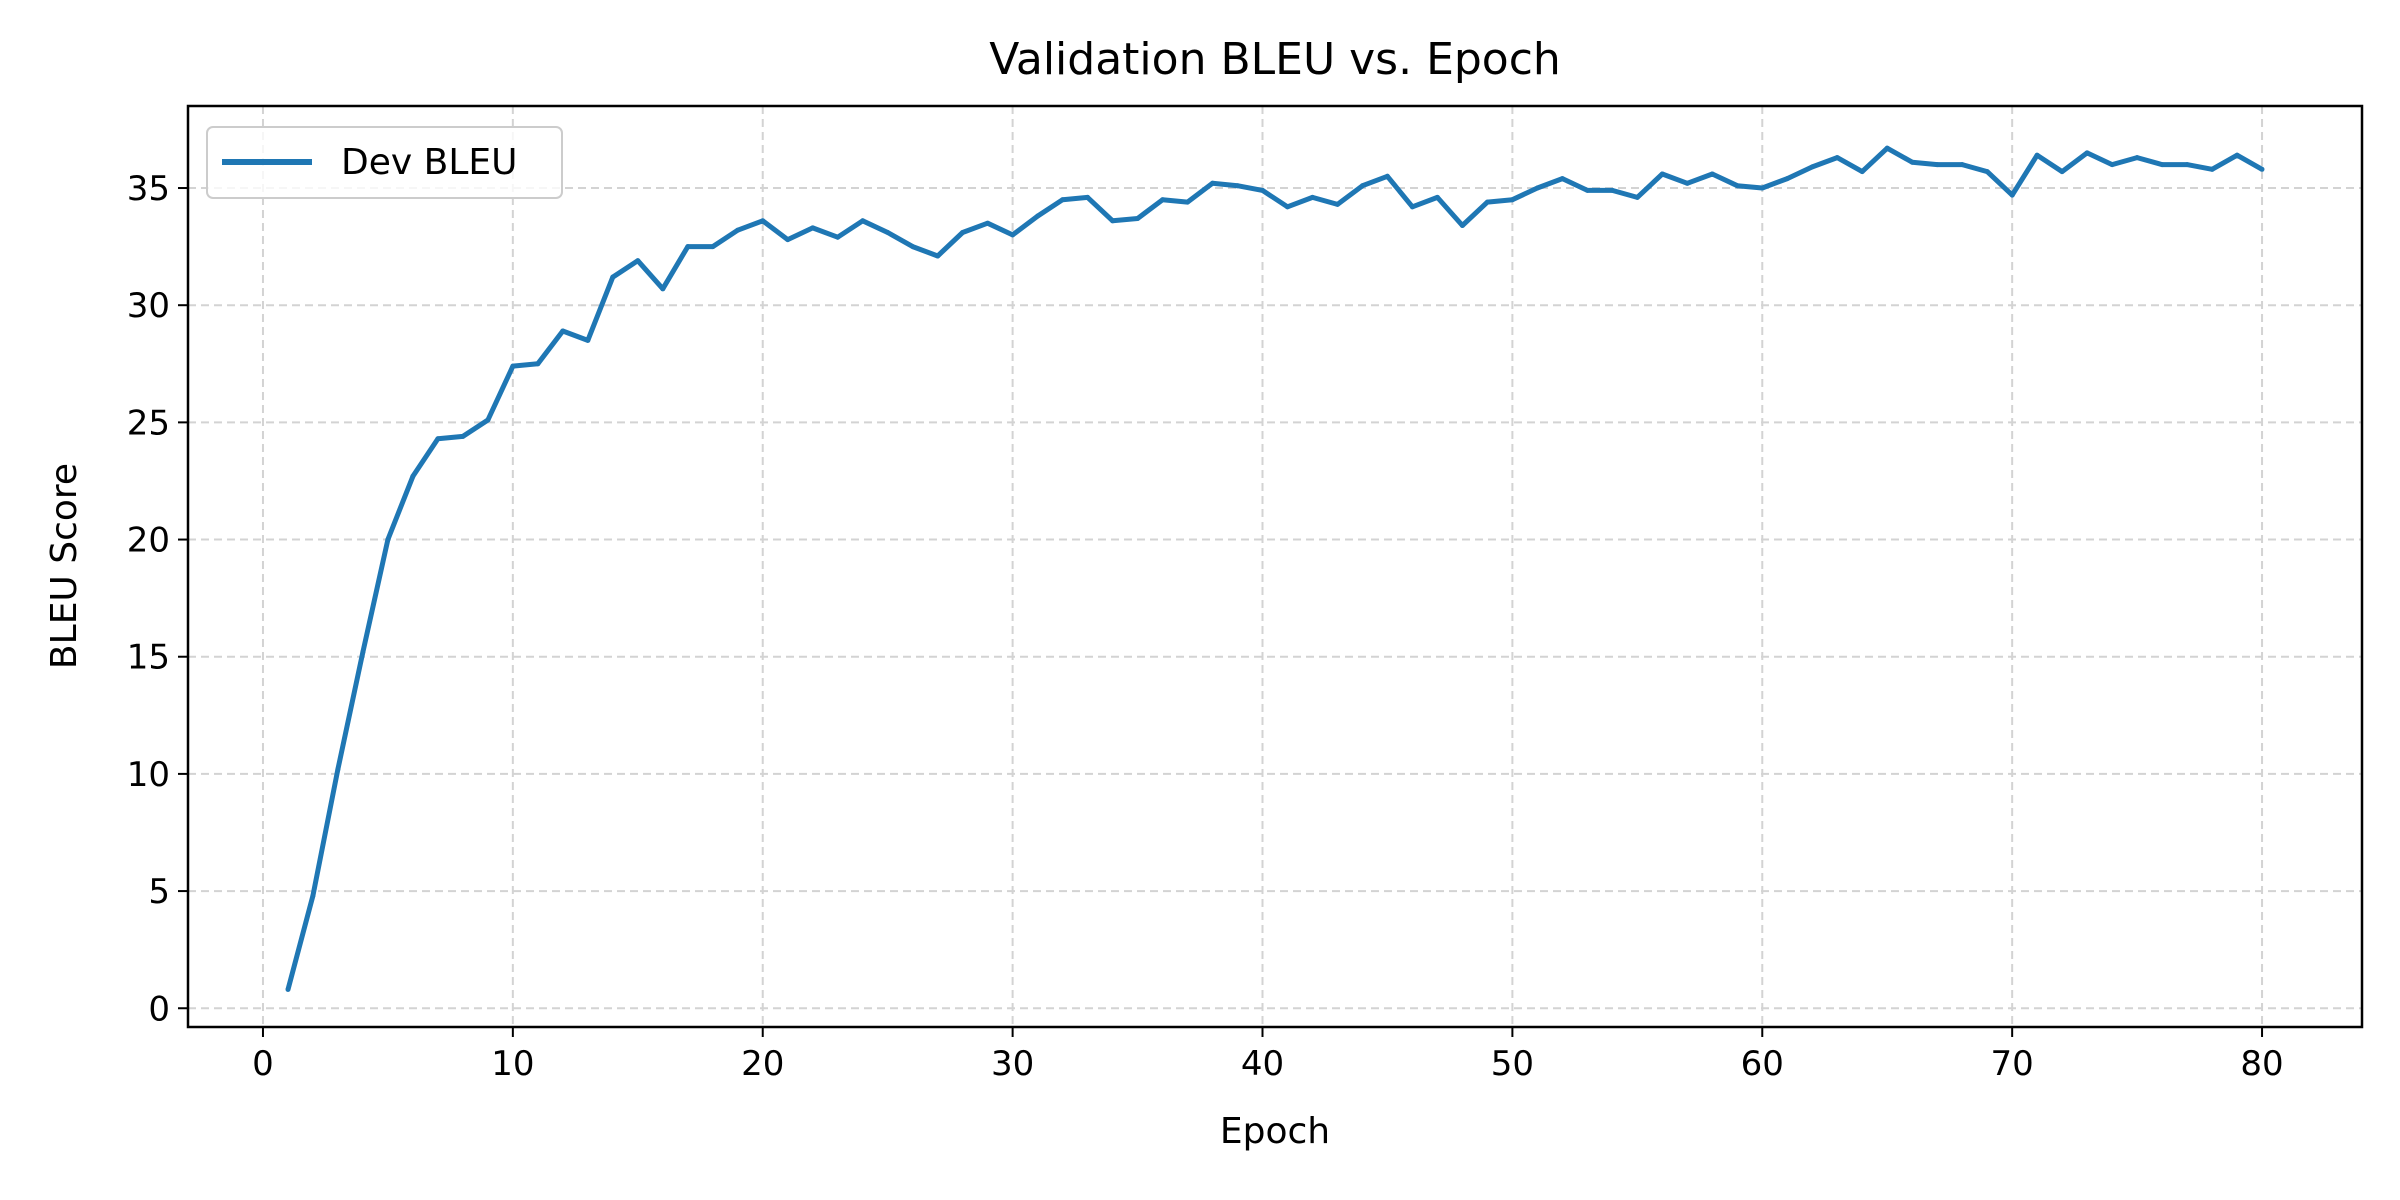 The width and height of the screenshot is (2400, 1200). Describe the element at coordinates (1275, 1131) in the screenshot. I see `x-axis-label: Epoch` at that location.